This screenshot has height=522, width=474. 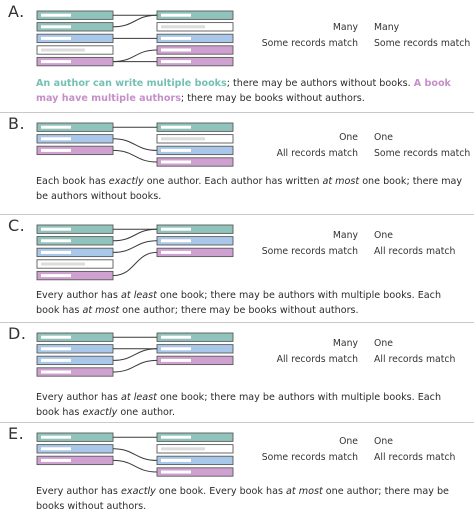 I want to click on left-cardinality: Many Some records match, so click(x=310, y=36).